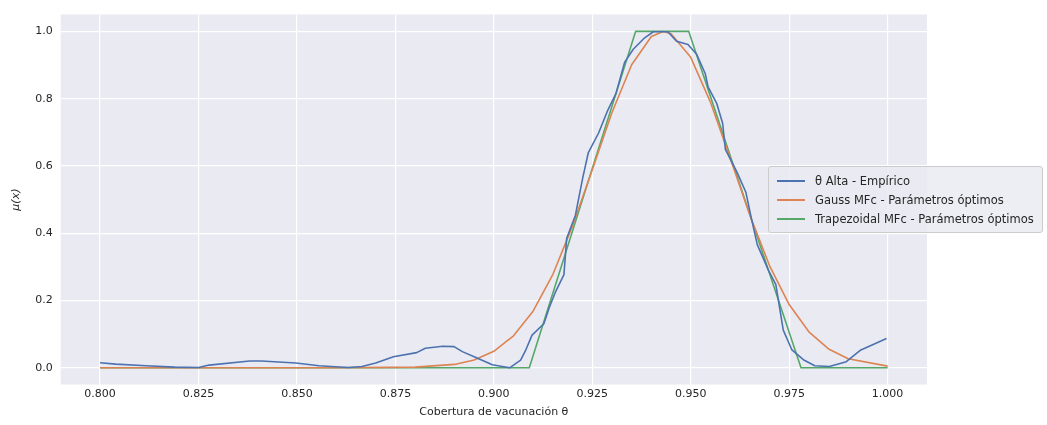  Describe the element at coordinates (44, 98) in the screenshot. I see `y-tick-label: 0.8` at that location.